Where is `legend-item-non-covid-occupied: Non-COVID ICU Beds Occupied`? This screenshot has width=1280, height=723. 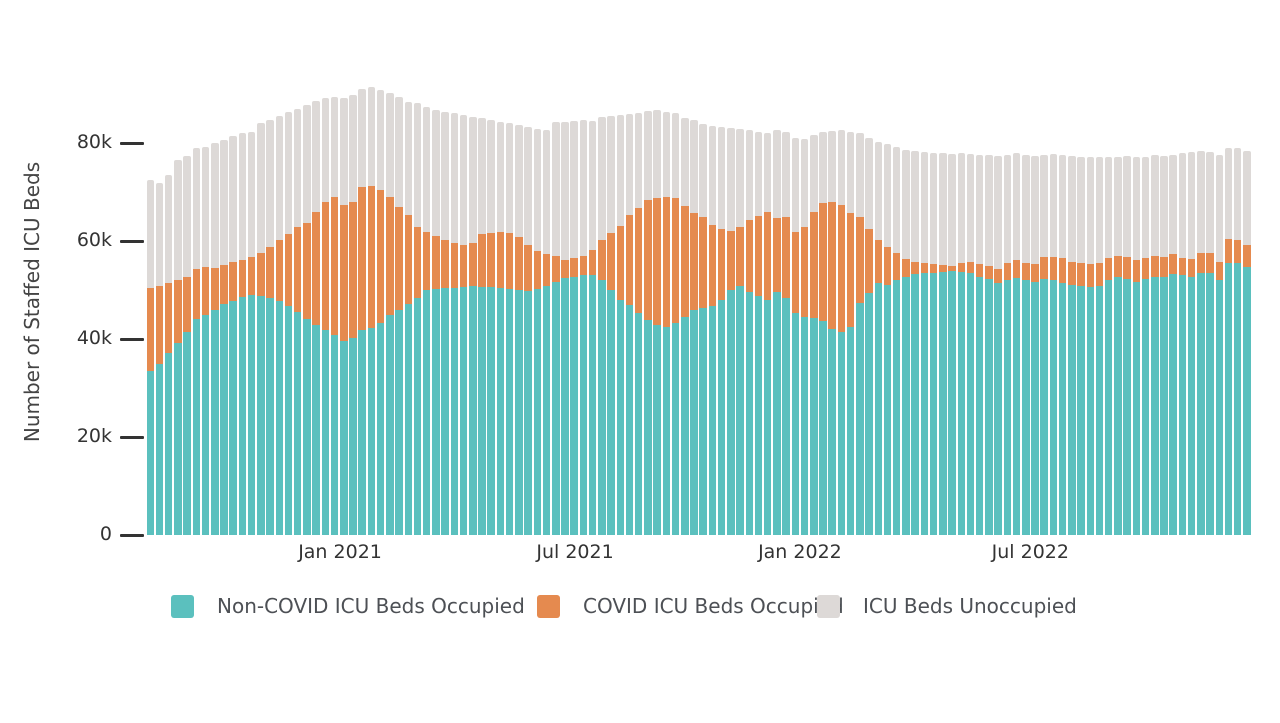 legend-item-non-covid-occupied: Non-COVID ICU Beds Occupied is located at coordinates (348, 606).